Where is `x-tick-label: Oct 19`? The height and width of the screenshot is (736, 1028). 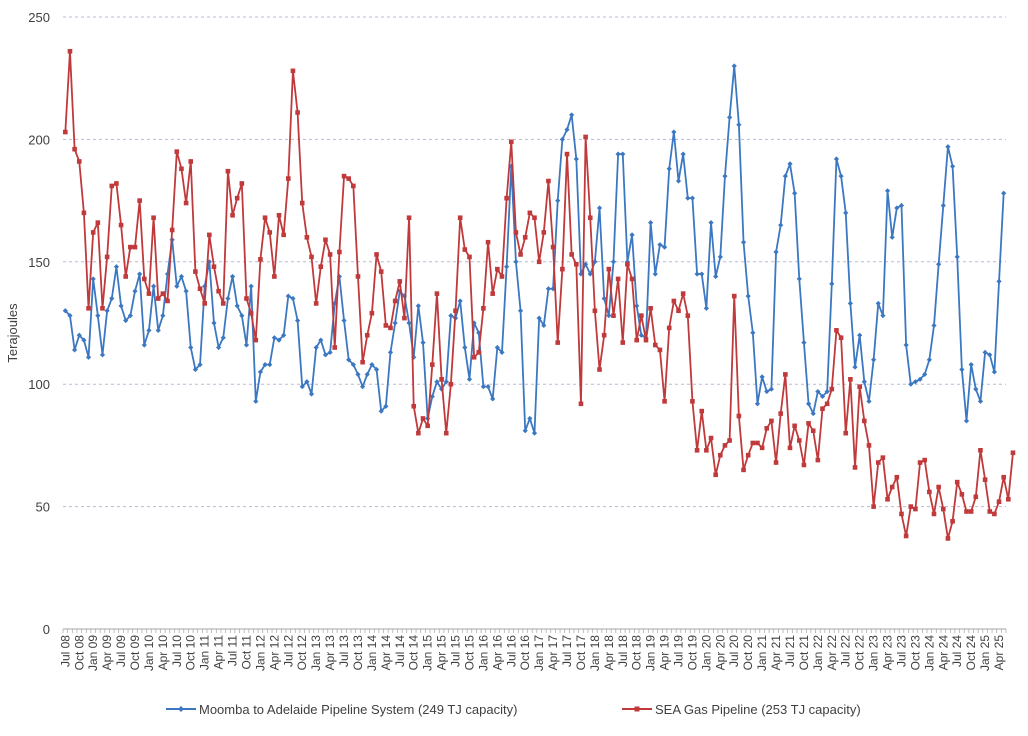 x-tick-label: Oct 19 is located at coordinates (692, 653).